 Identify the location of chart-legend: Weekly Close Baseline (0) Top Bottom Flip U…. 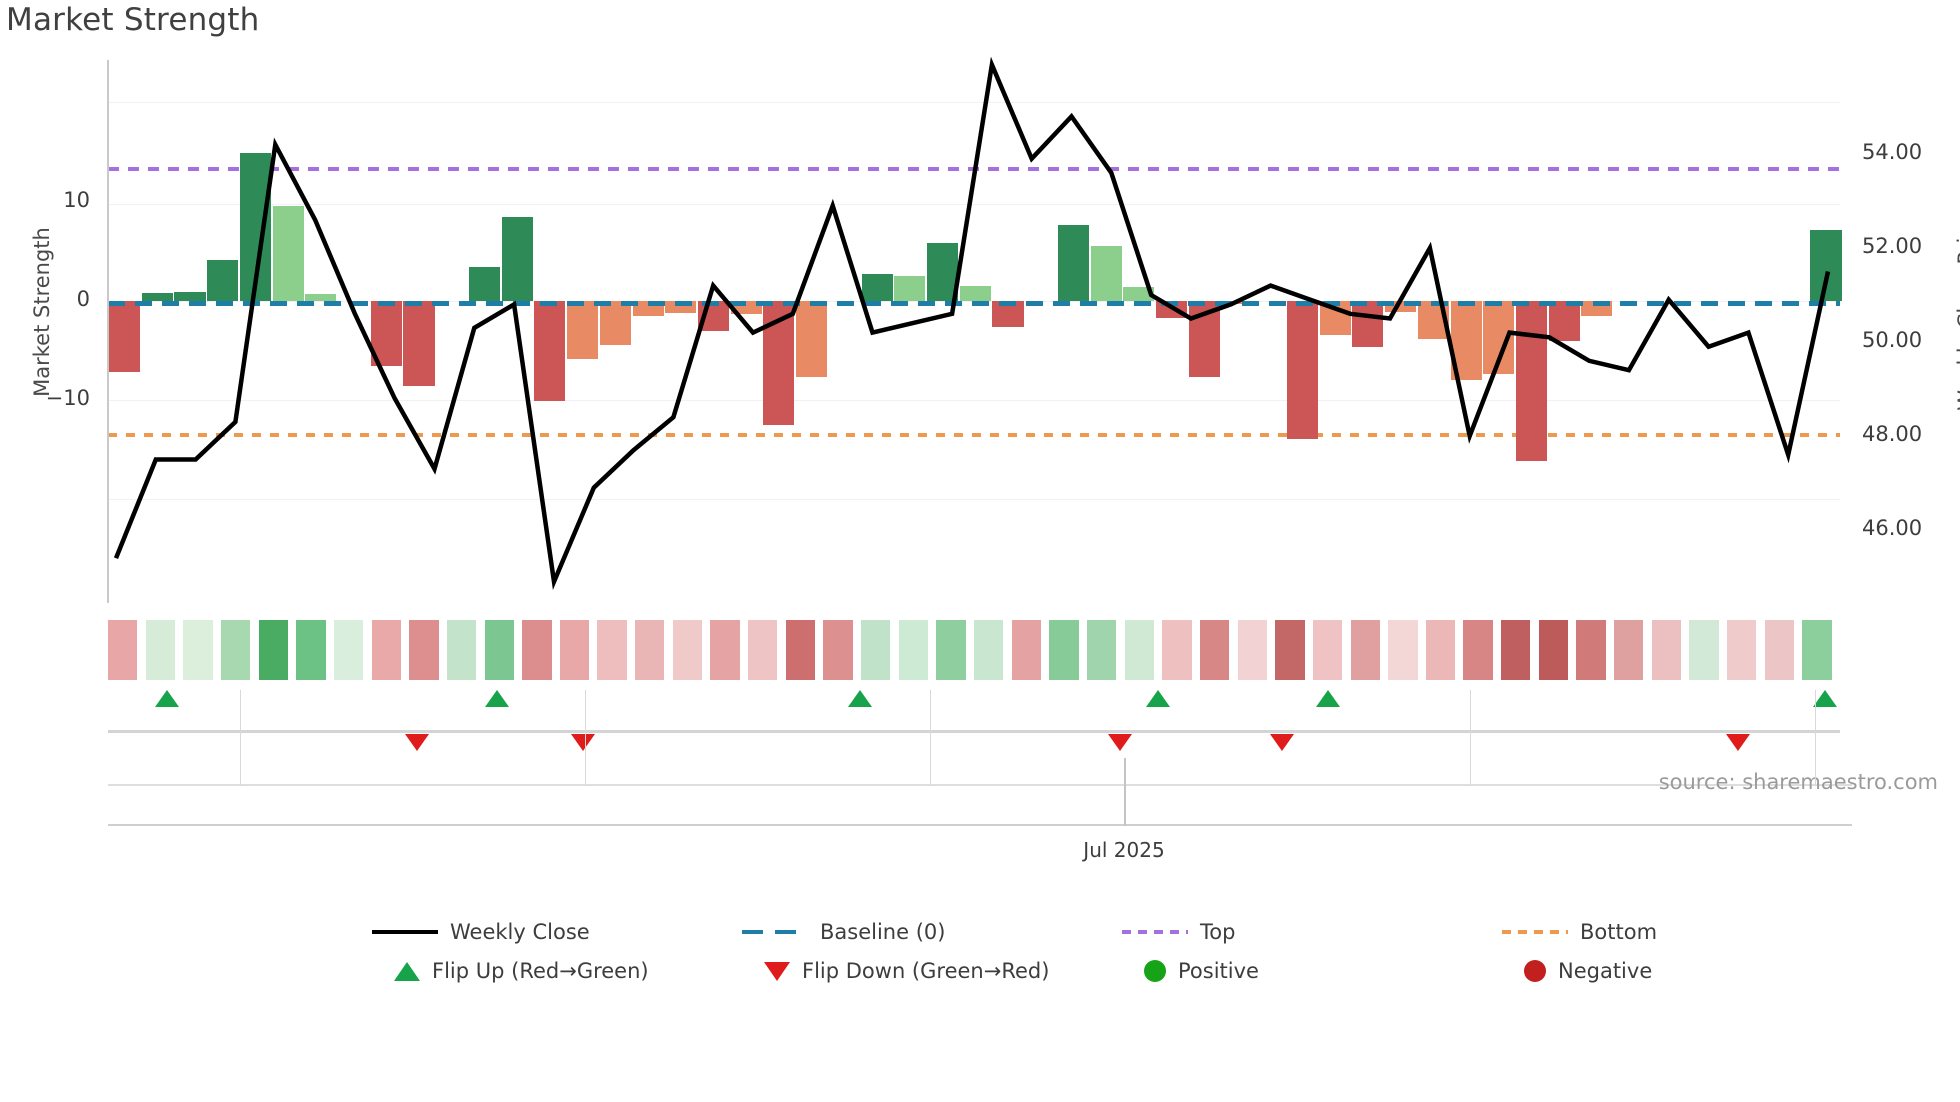
(980, 959).